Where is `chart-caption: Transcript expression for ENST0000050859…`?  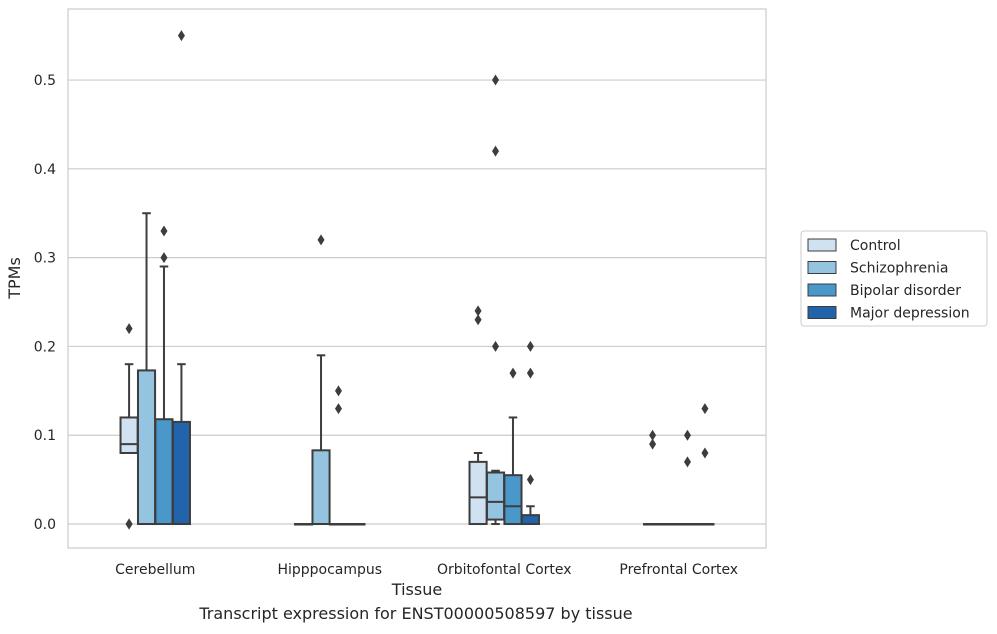 chart-caption: Transcript expression for ENST0000050859… is located at coordinates (416, 613).